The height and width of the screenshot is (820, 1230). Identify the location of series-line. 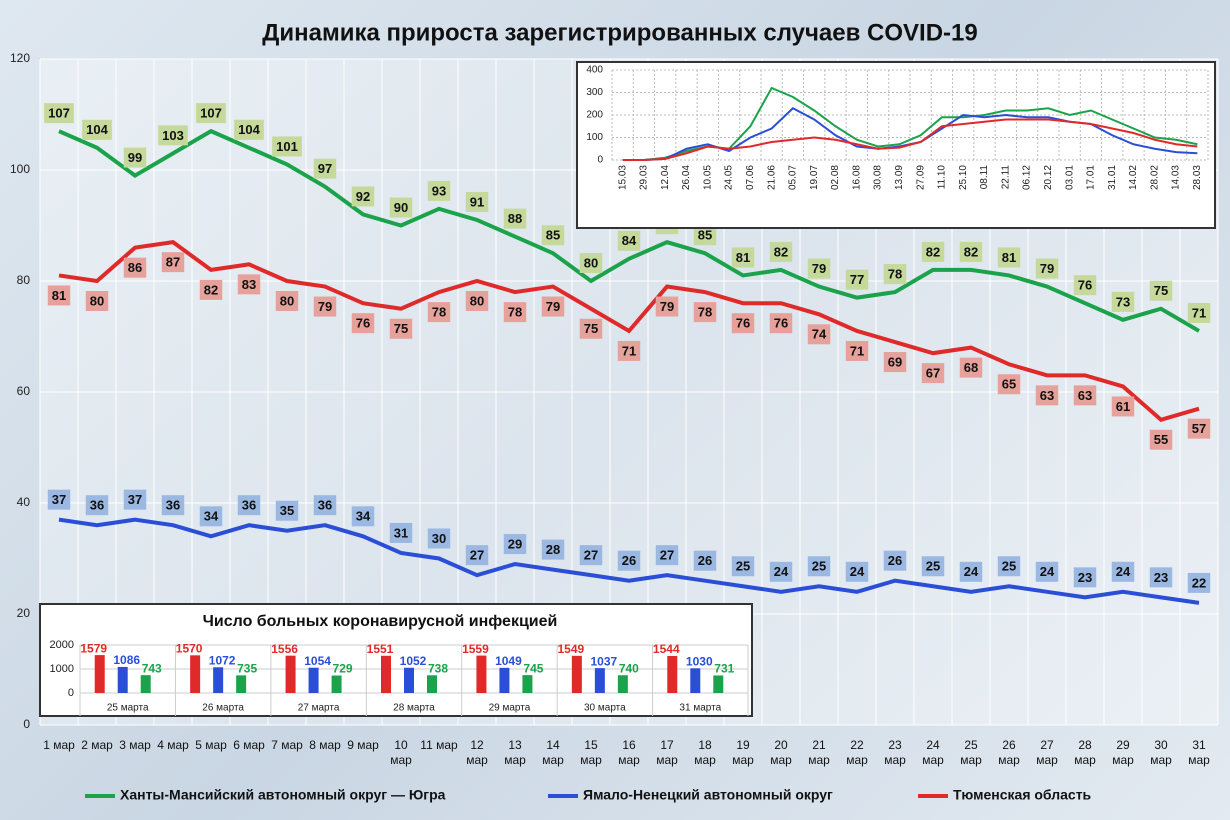
(910, 139).